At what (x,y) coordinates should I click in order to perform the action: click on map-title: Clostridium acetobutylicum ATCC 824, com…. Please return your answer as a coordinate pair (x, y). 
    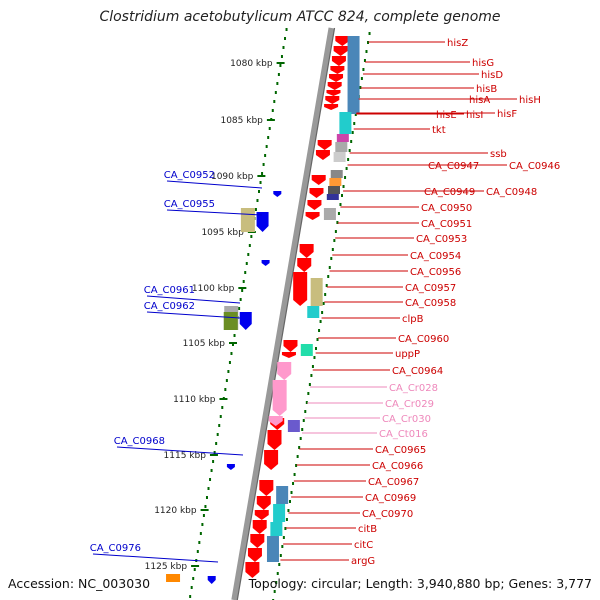
    Looking at the image, I should click on (300, 17).